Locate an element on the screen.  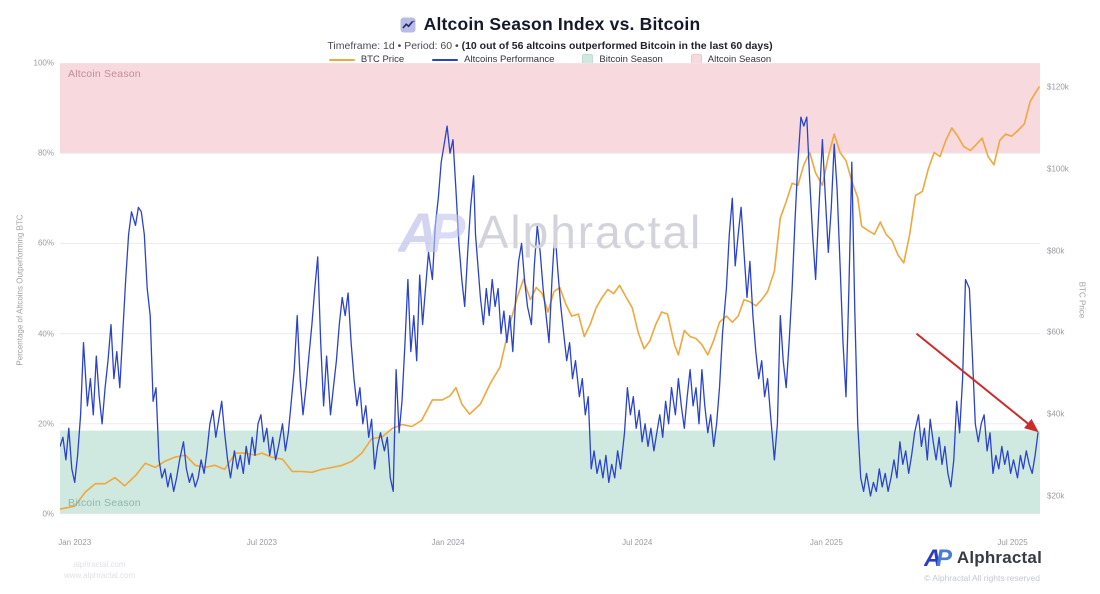
band-altcoin-season is located at coordinates (550, 108).